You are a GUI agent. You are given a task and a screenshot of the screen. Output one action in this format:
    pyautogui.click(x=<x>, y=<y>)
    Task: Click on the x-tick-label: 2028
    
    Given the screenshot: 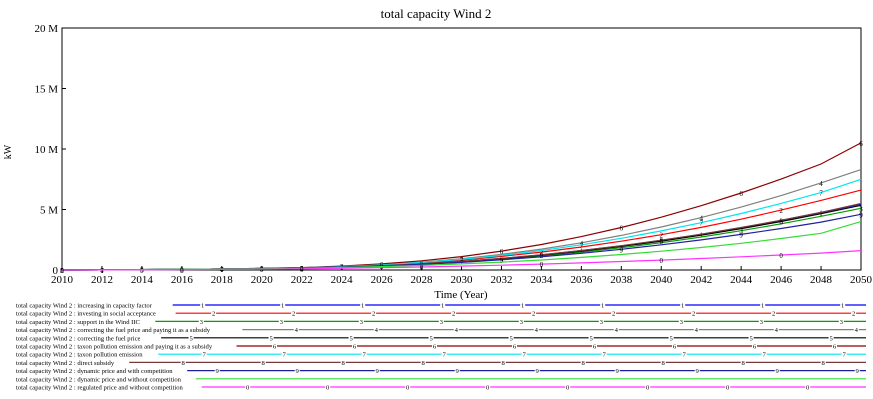 What is the action you would take?
    pyautogui.click(x=422, y=280)
    